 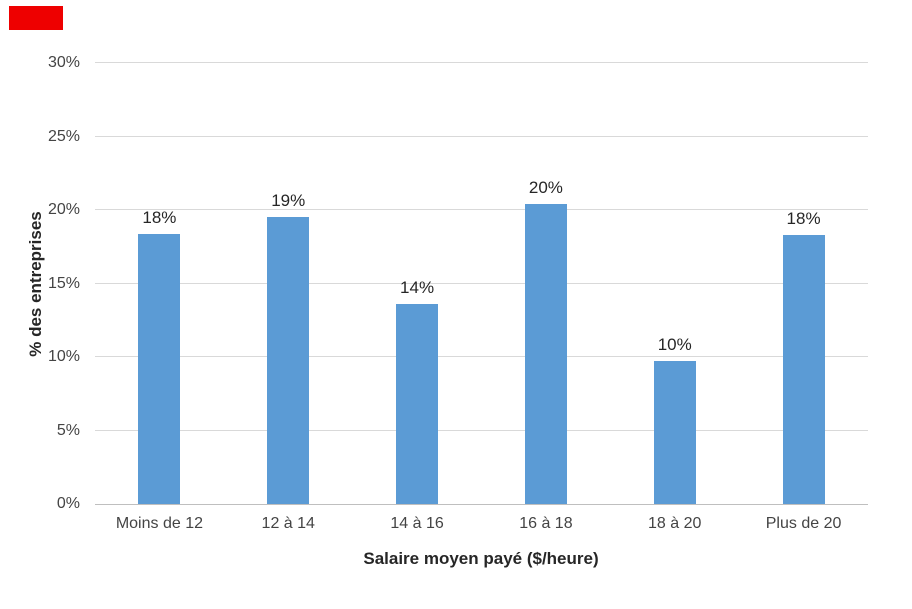 What do you see at coordinates (63, 283) in the screenshot?
I see `y-tick-label: 15%` at bounding box center [63, 283].